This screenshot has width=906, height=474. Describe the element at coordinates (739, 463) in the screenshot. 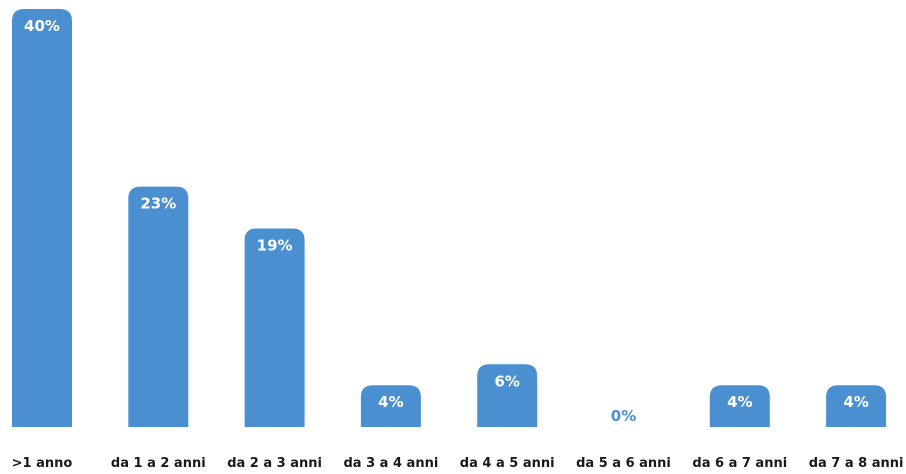

I see `category-label-6: da 6 a 7 anni` at that location.